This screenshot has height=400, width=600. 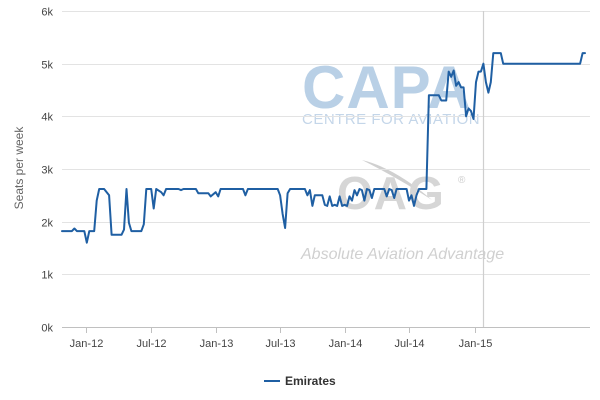 I want to click on y-tick-label: 5k, so click(x=47, y=66).